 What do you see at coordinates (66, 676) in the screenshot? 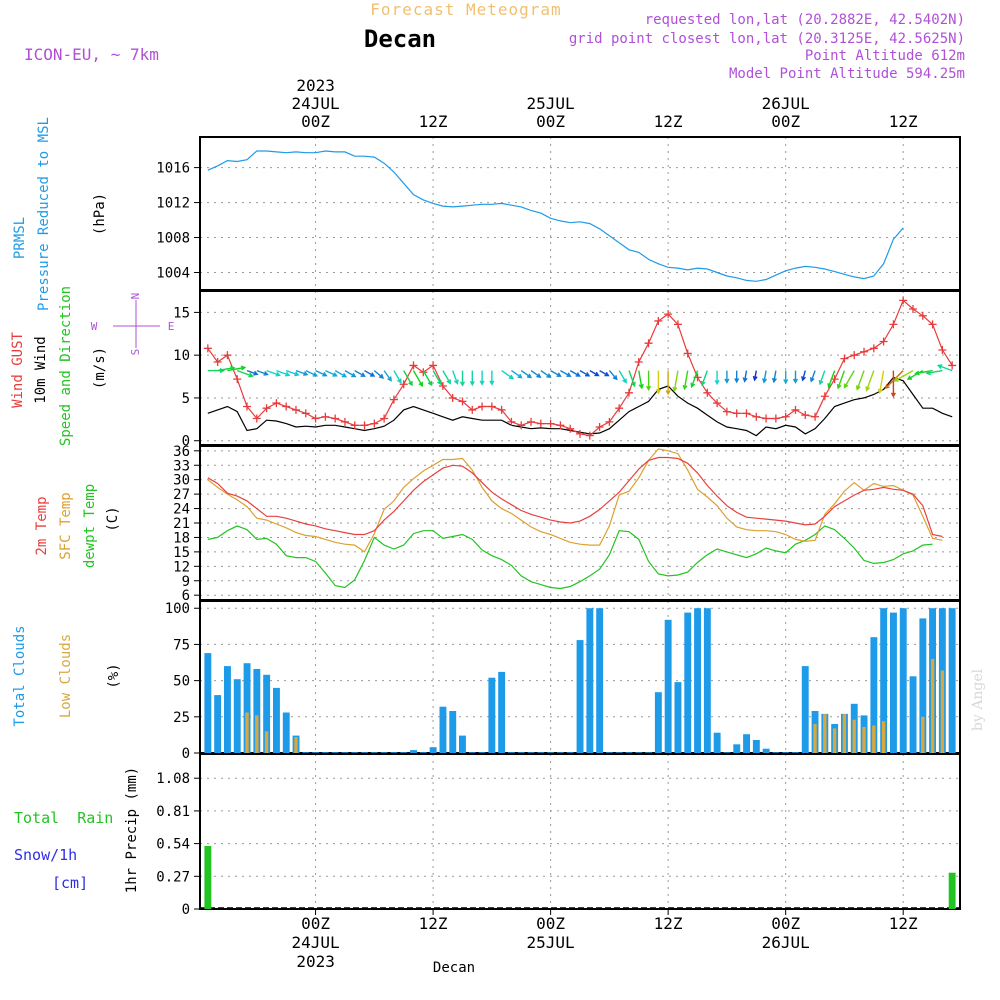
I see `clouds-low-label: Low Clouds` at bounding box center [66, 676].